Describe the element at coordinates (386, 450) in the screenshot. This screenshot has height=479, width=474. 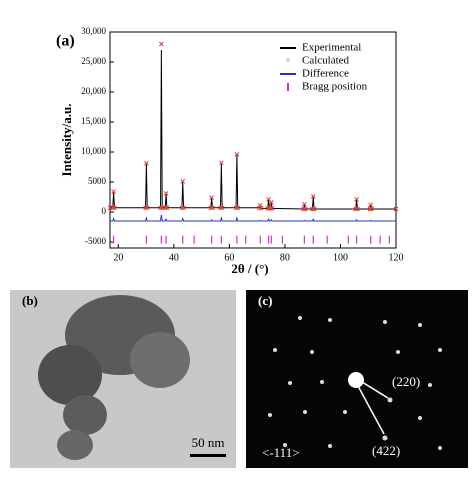
I see `spot-label: (422)` at that location.